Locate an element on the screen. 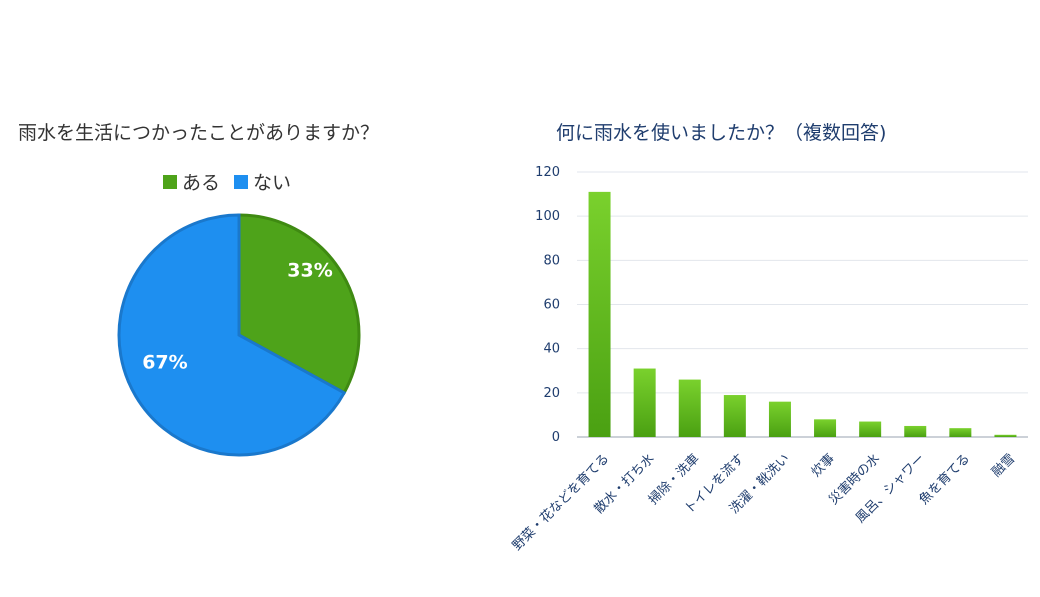 The image size is (1040, 597). pie-slice-label-1: 67% is located at coordinates (164, 362).